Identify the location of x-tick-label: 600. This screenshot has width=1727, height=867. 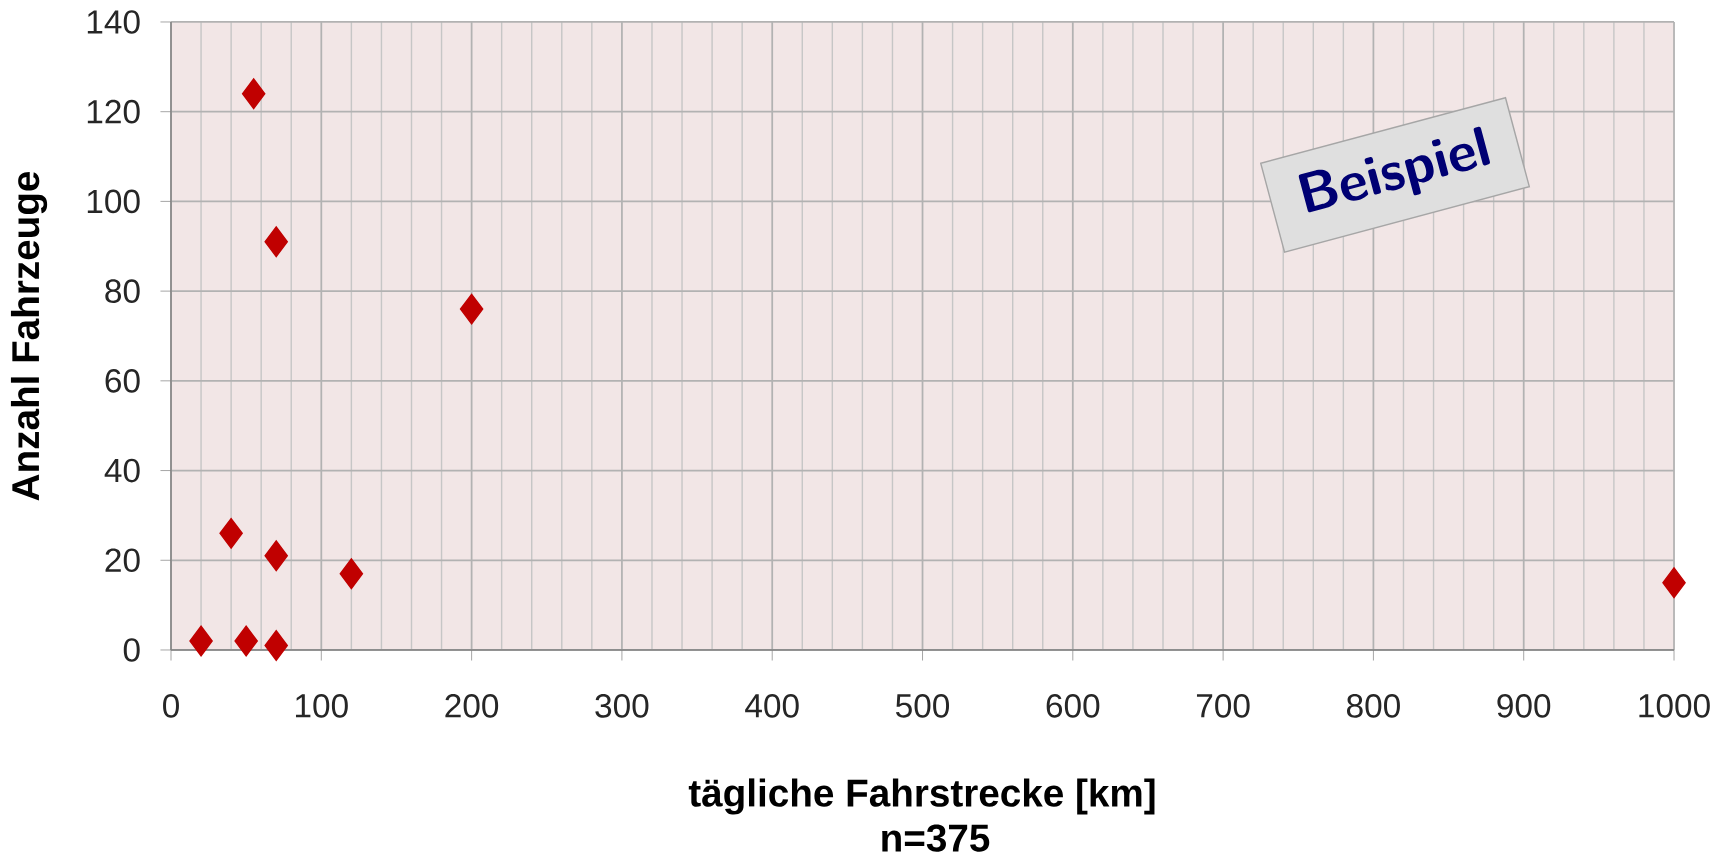
(1073, 706).